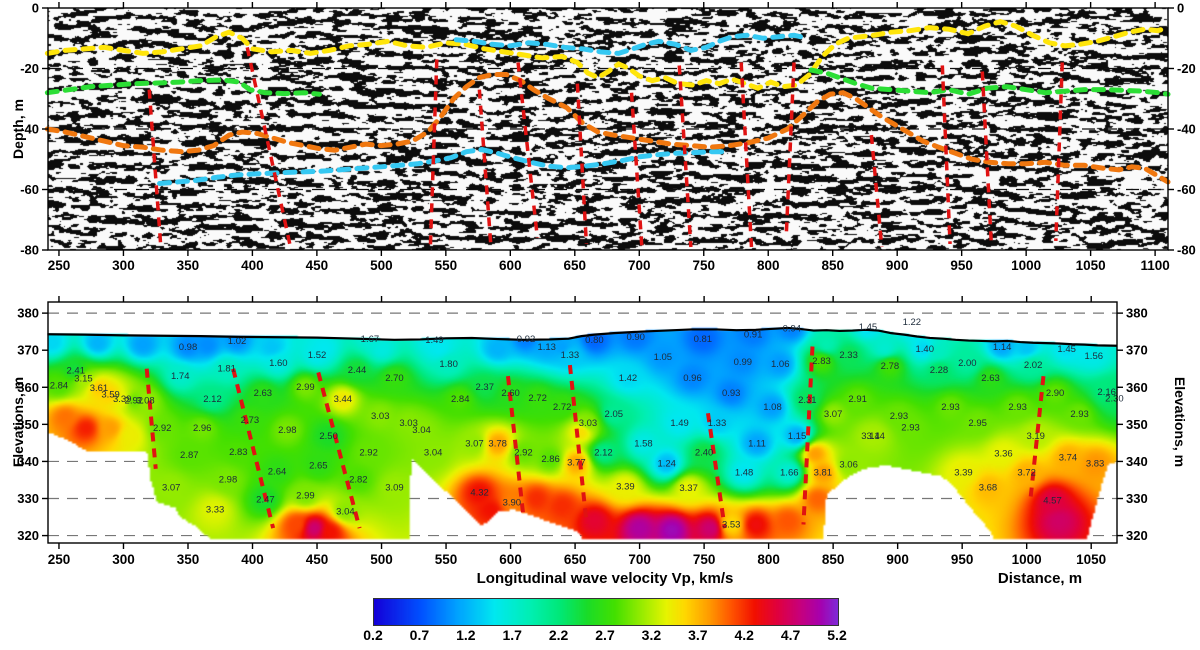 The image size is (1200, 650). What do you see at coordinates (792, 328) in the screenshot?
I see `velocity-value-label: 0.94` at bounding box center [792, 328].